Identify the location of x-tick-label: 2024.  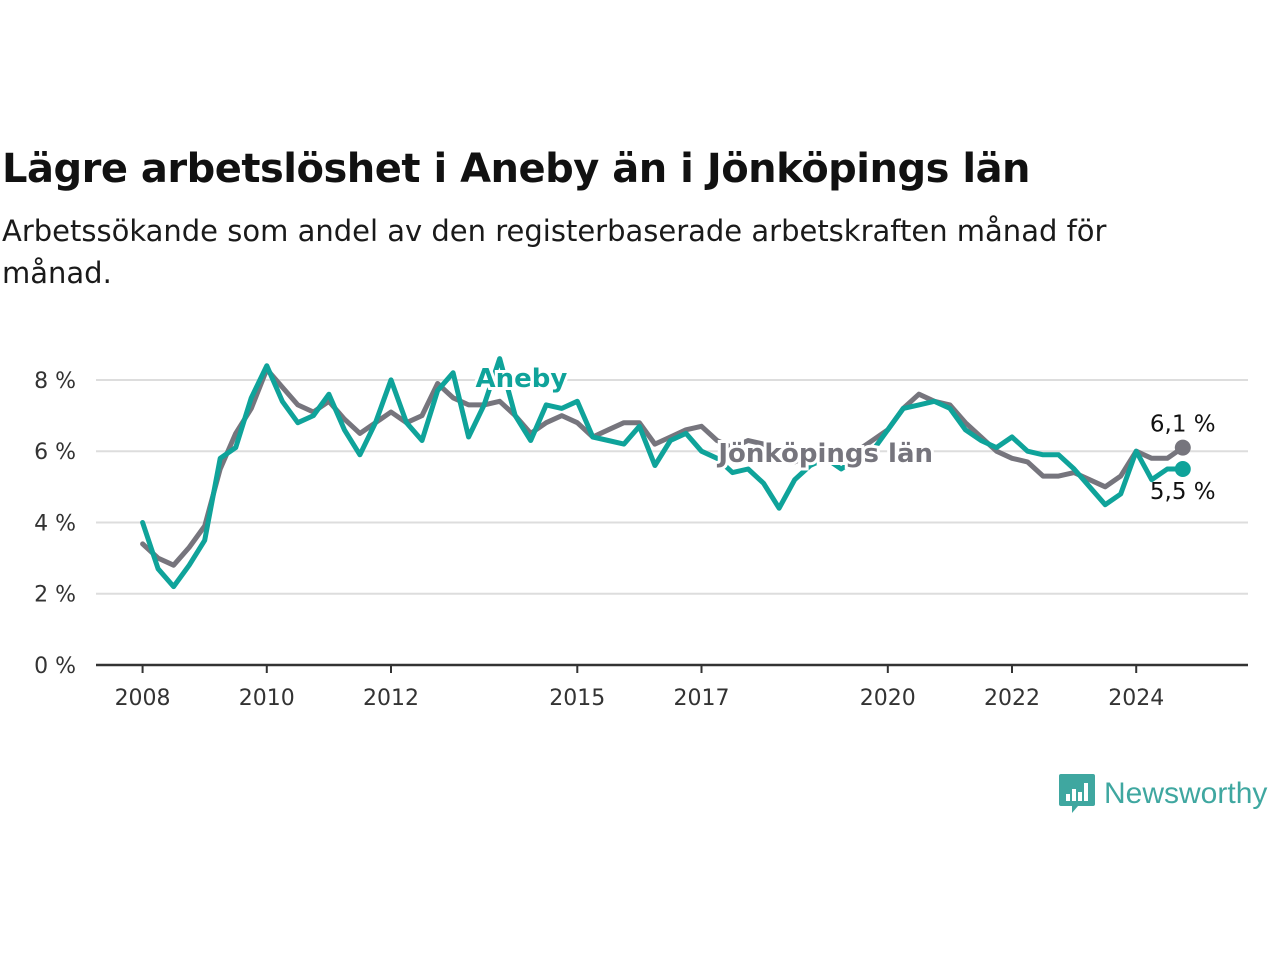
(1136, 698).